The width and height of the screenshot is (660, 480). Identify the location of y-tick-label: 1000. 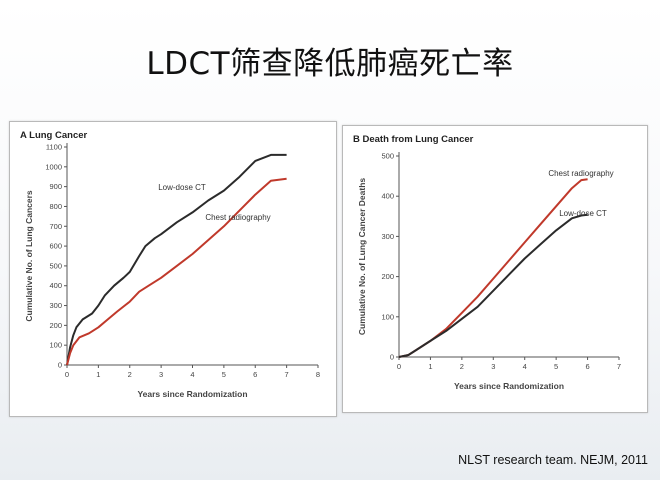
(53, 166).